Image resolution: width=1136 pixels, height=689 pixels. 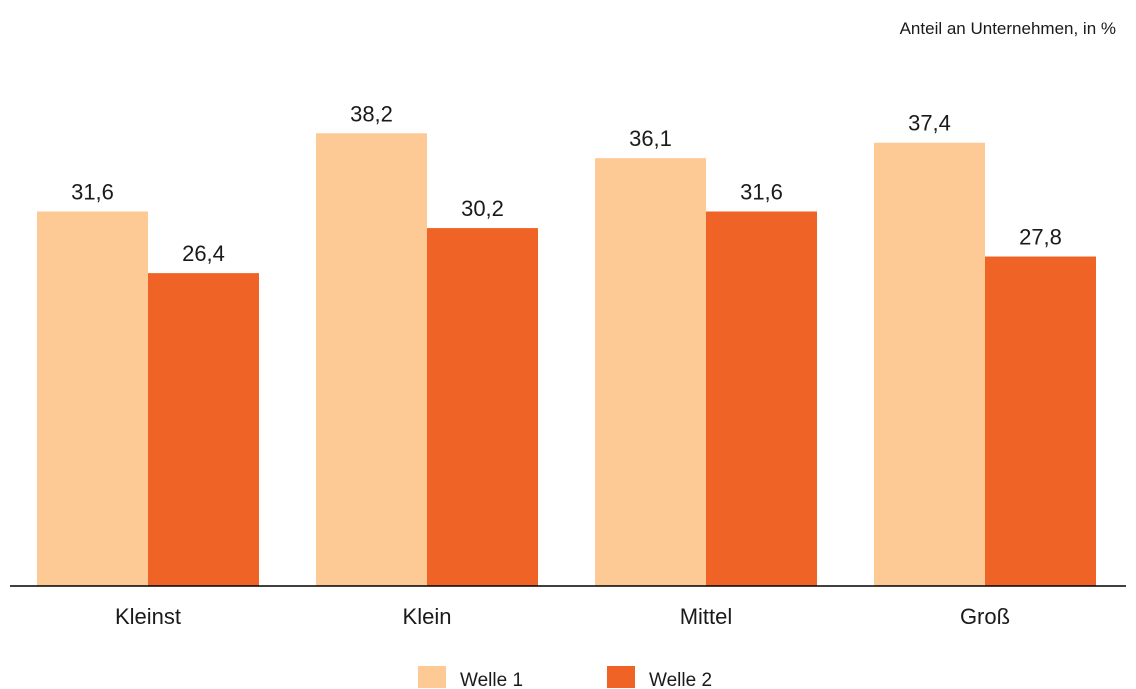 What do you see at coordinates (491, 679) in the screenshot?
I see `legend-label-welle-1: Welle 1` at bounding box center [491, 679].